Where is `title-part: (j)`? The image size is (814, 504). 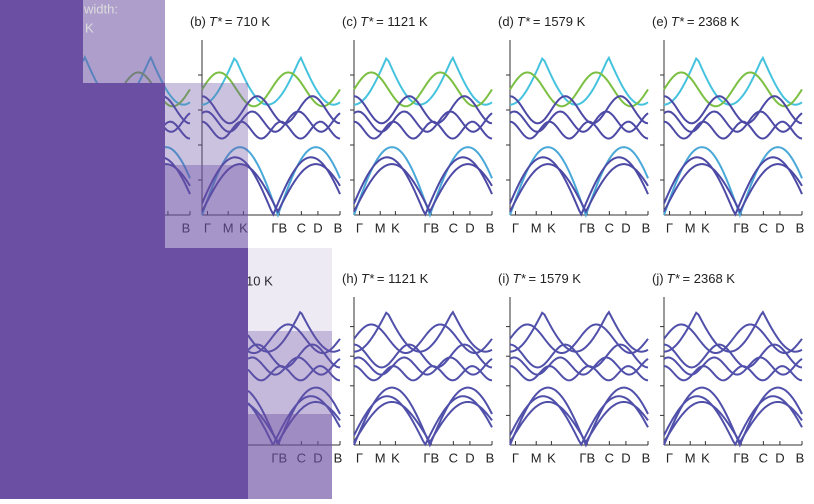
title-part: (j) is located at coordinates (658, 278).